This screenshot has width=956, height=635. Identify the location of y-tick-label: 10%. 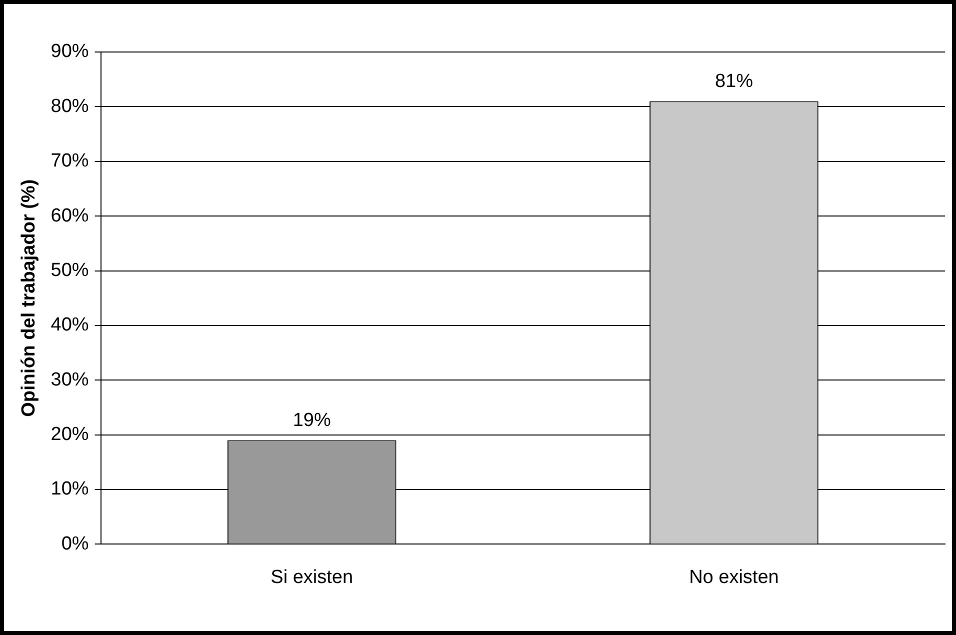
(69, 489).